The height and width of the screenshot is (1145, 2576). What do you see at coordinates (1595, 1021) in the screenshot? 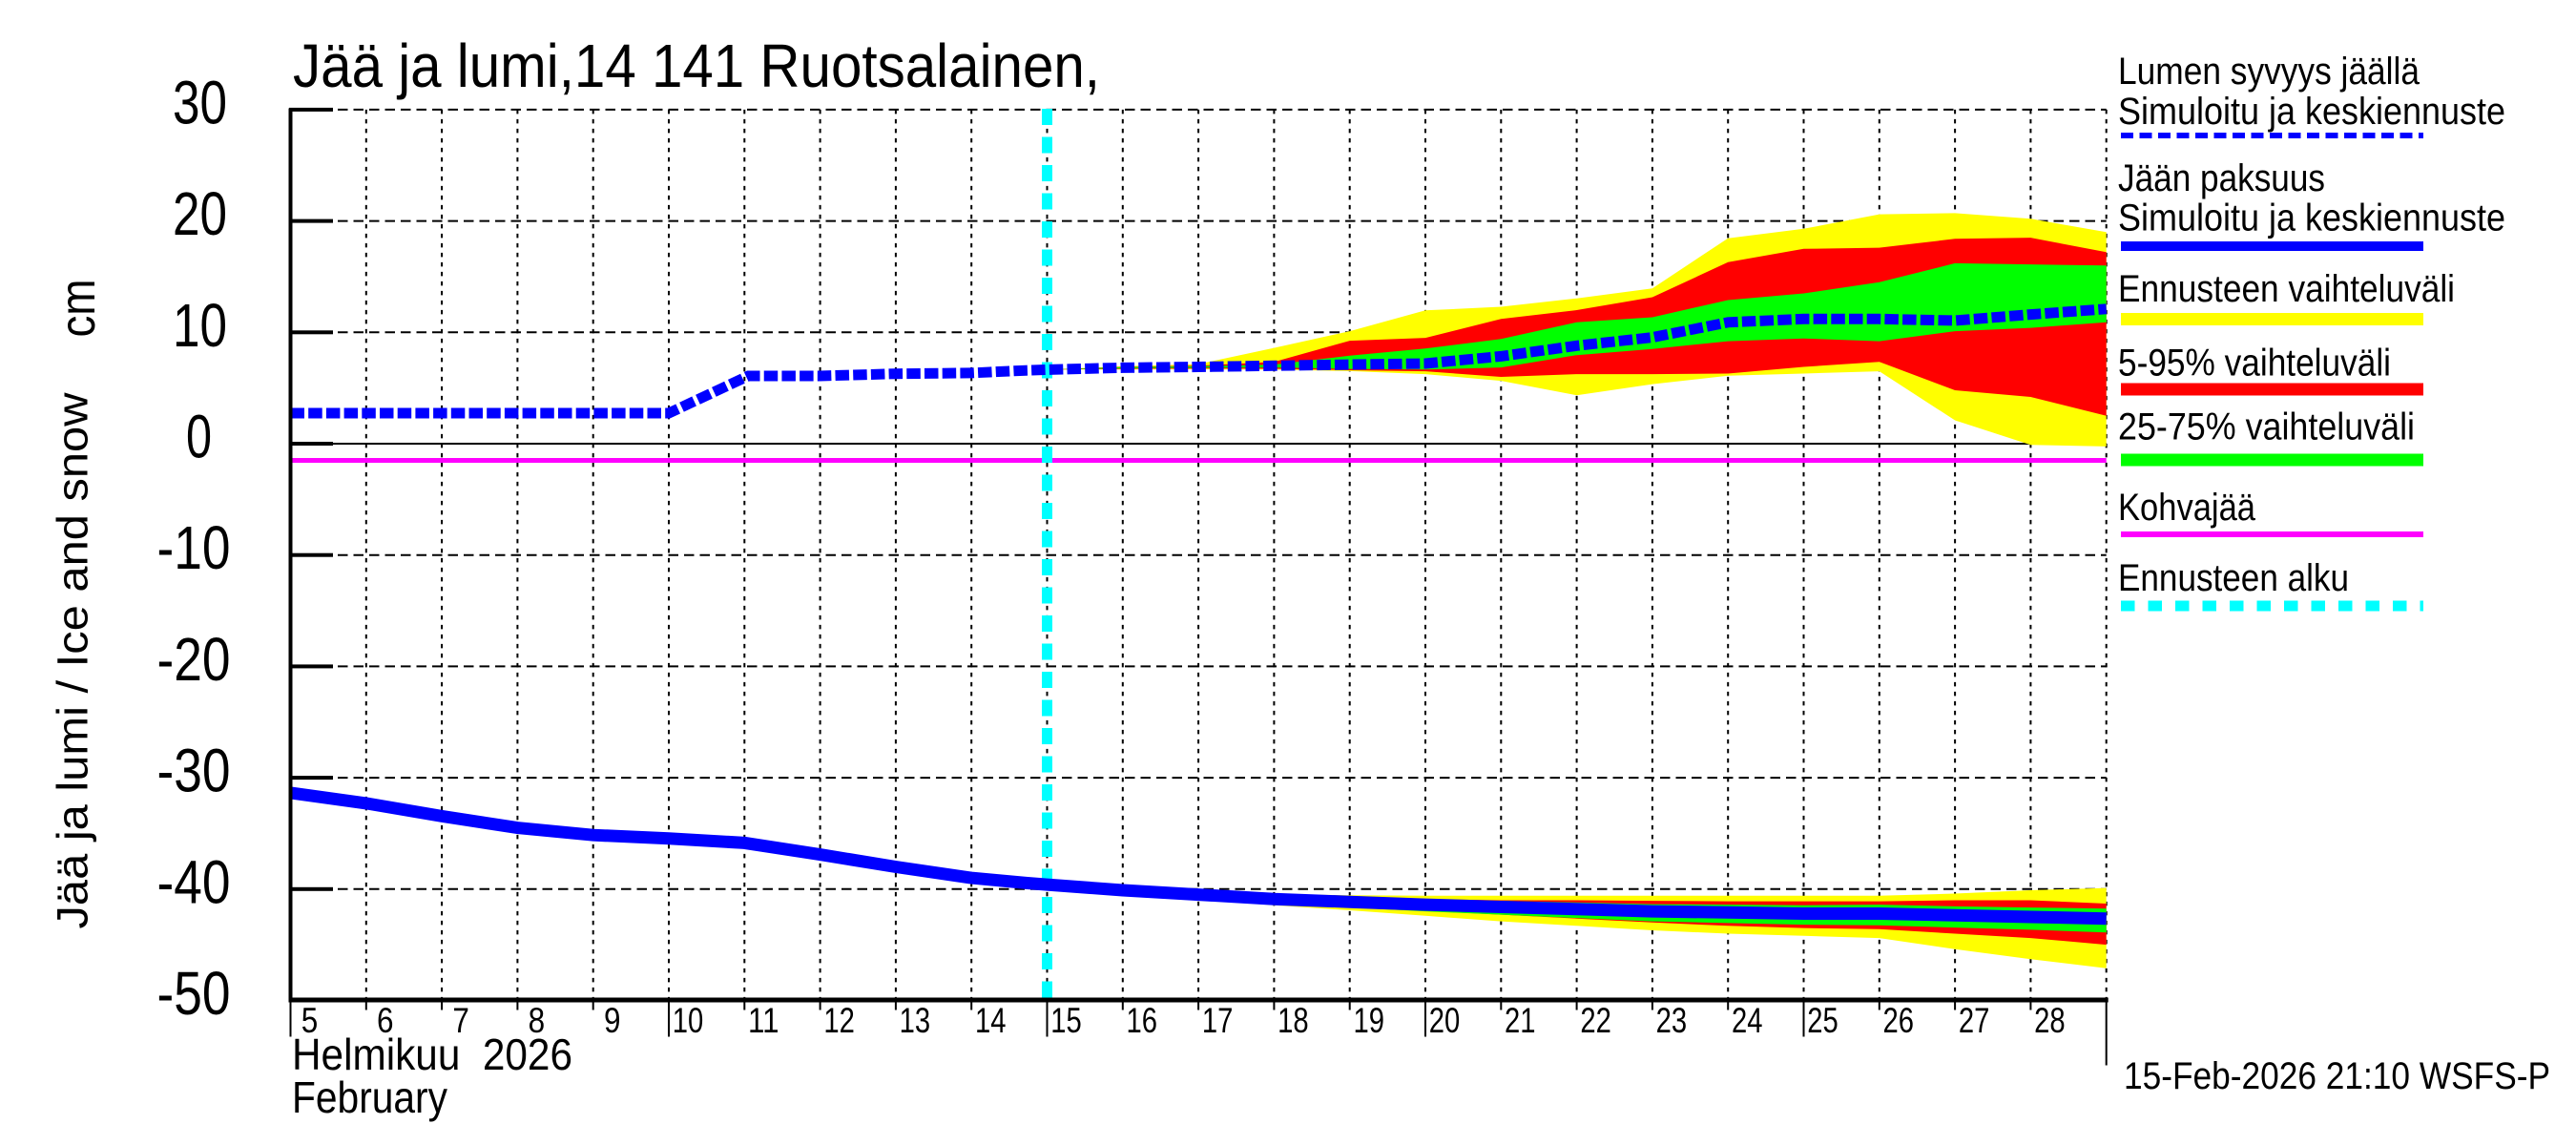
I see `svg-text: 22` at bounding box center [1595, 1021].